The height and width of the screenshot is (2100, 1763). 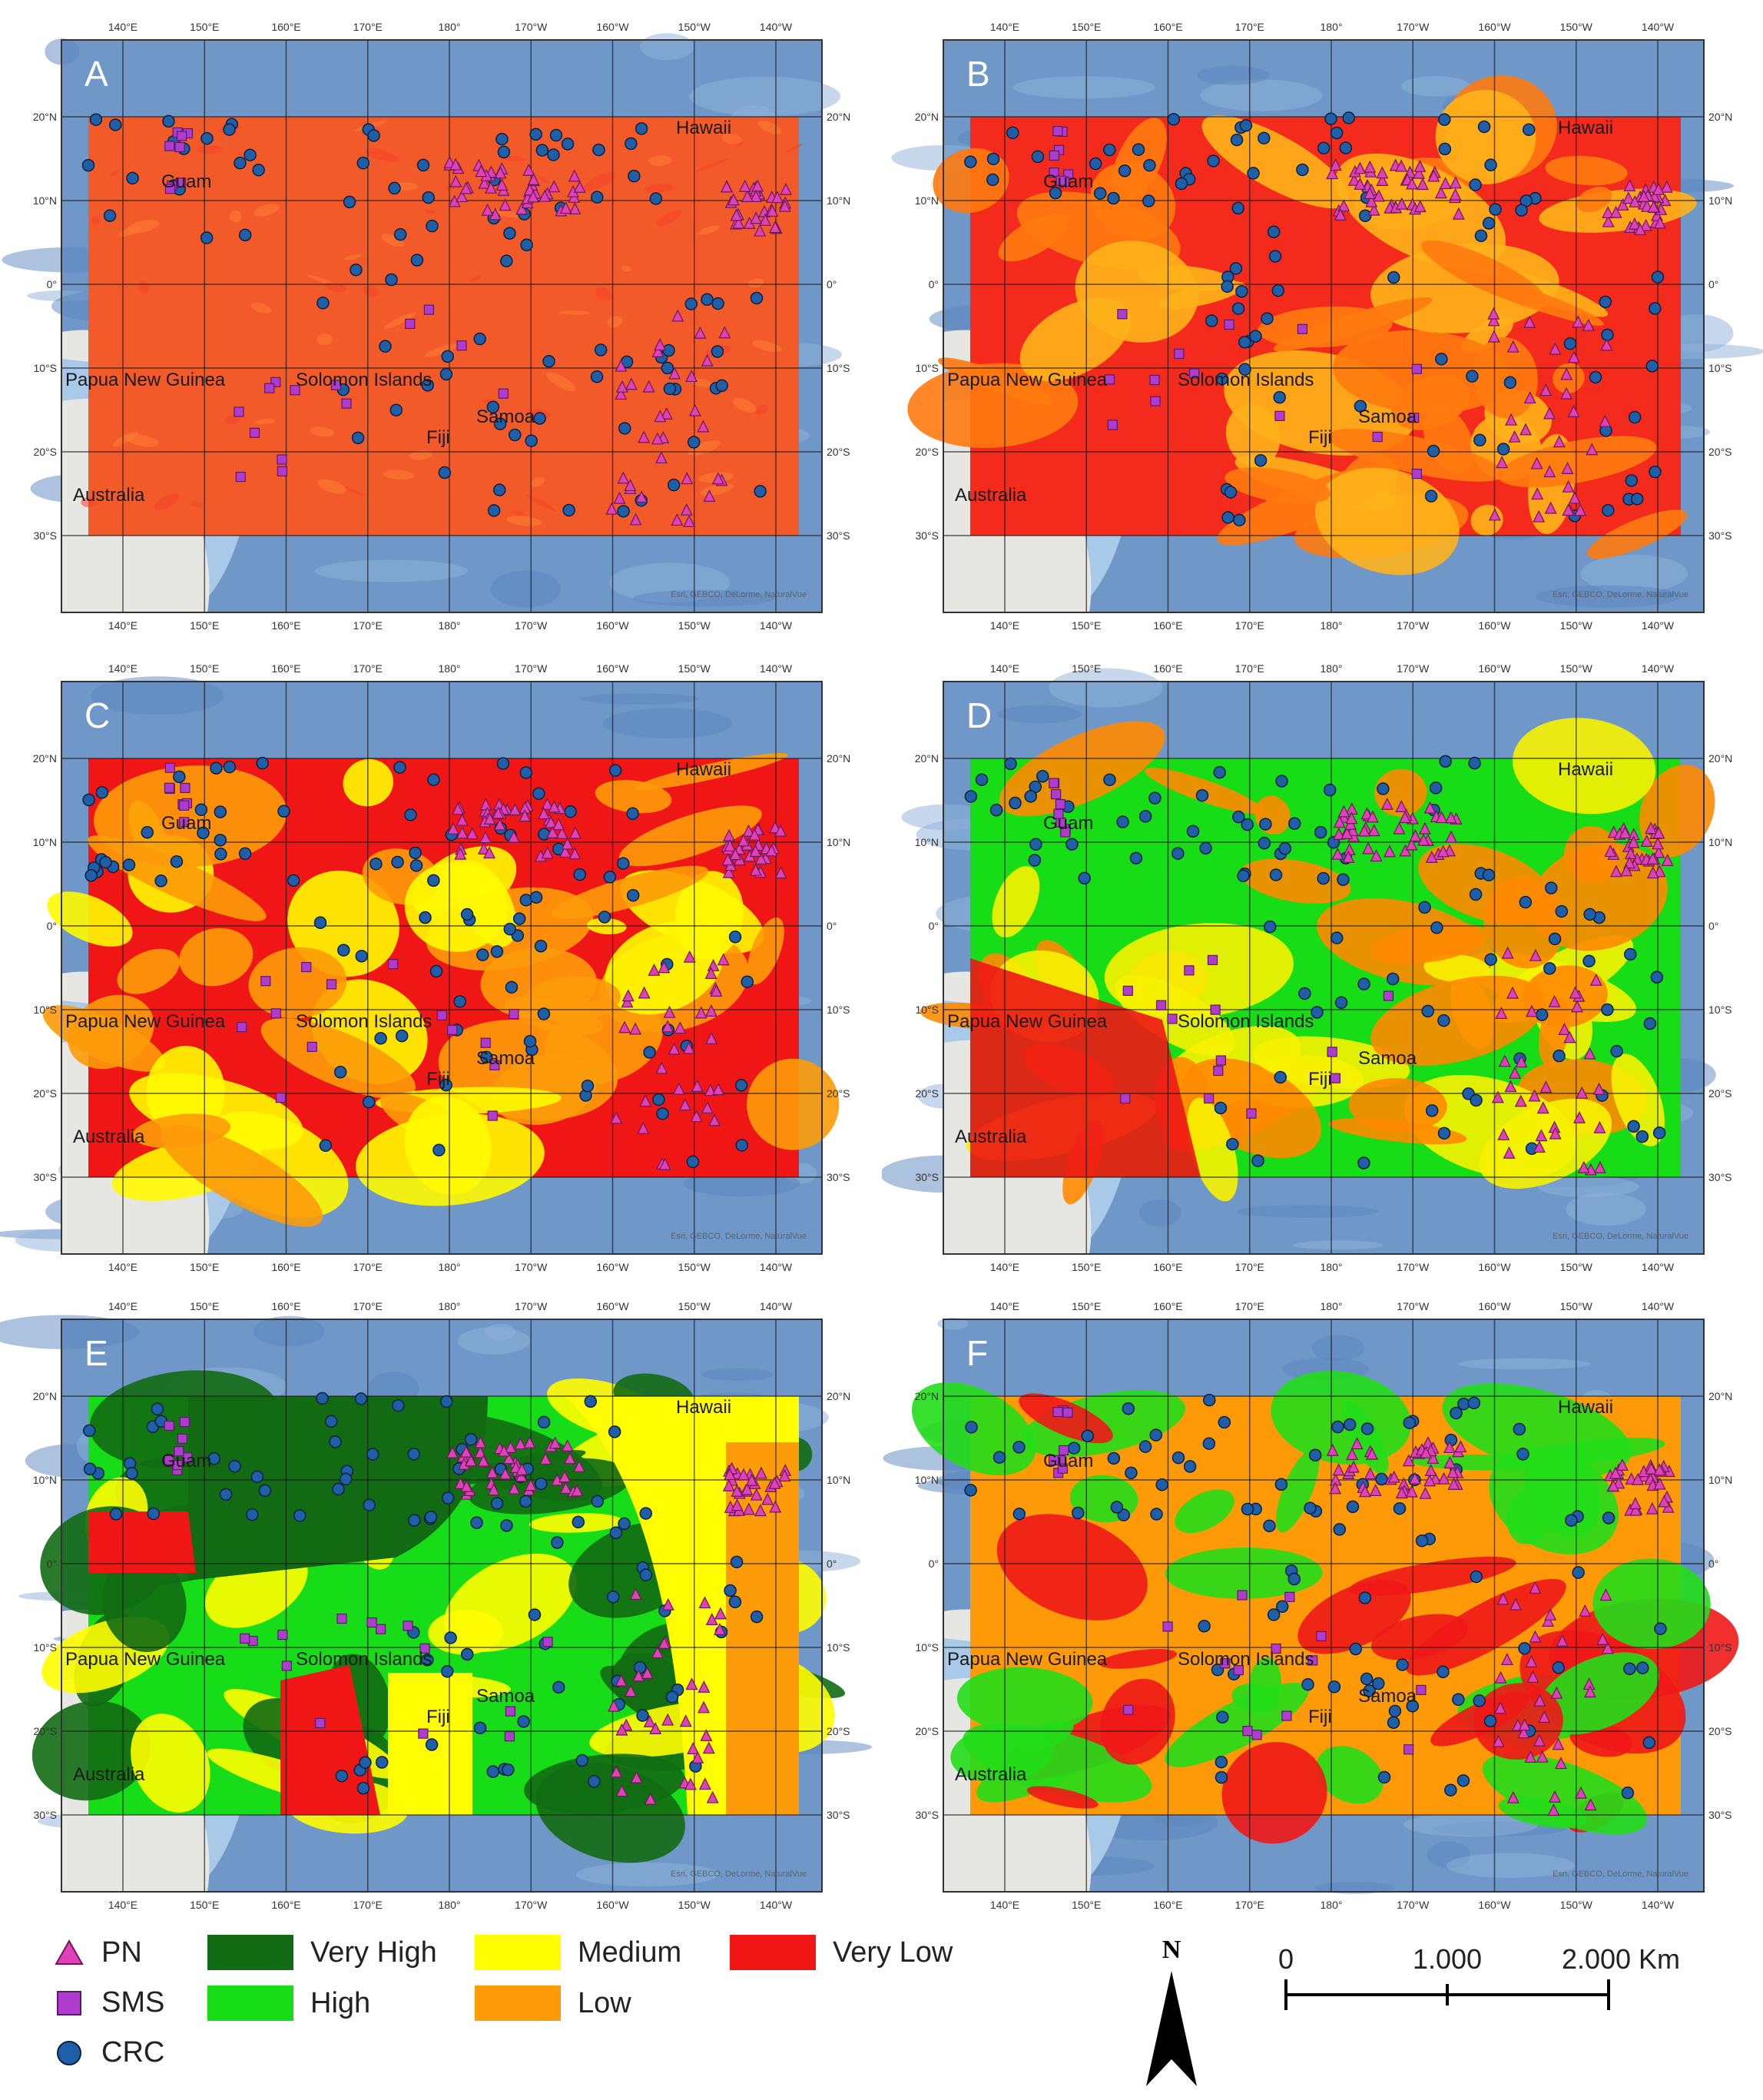 I want to click on panel-letter: C, so click(x=97, y=715).